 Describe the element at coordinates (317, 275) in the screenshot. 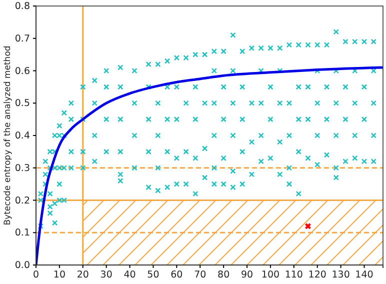

I see `x-tick-label: 120` at that location.